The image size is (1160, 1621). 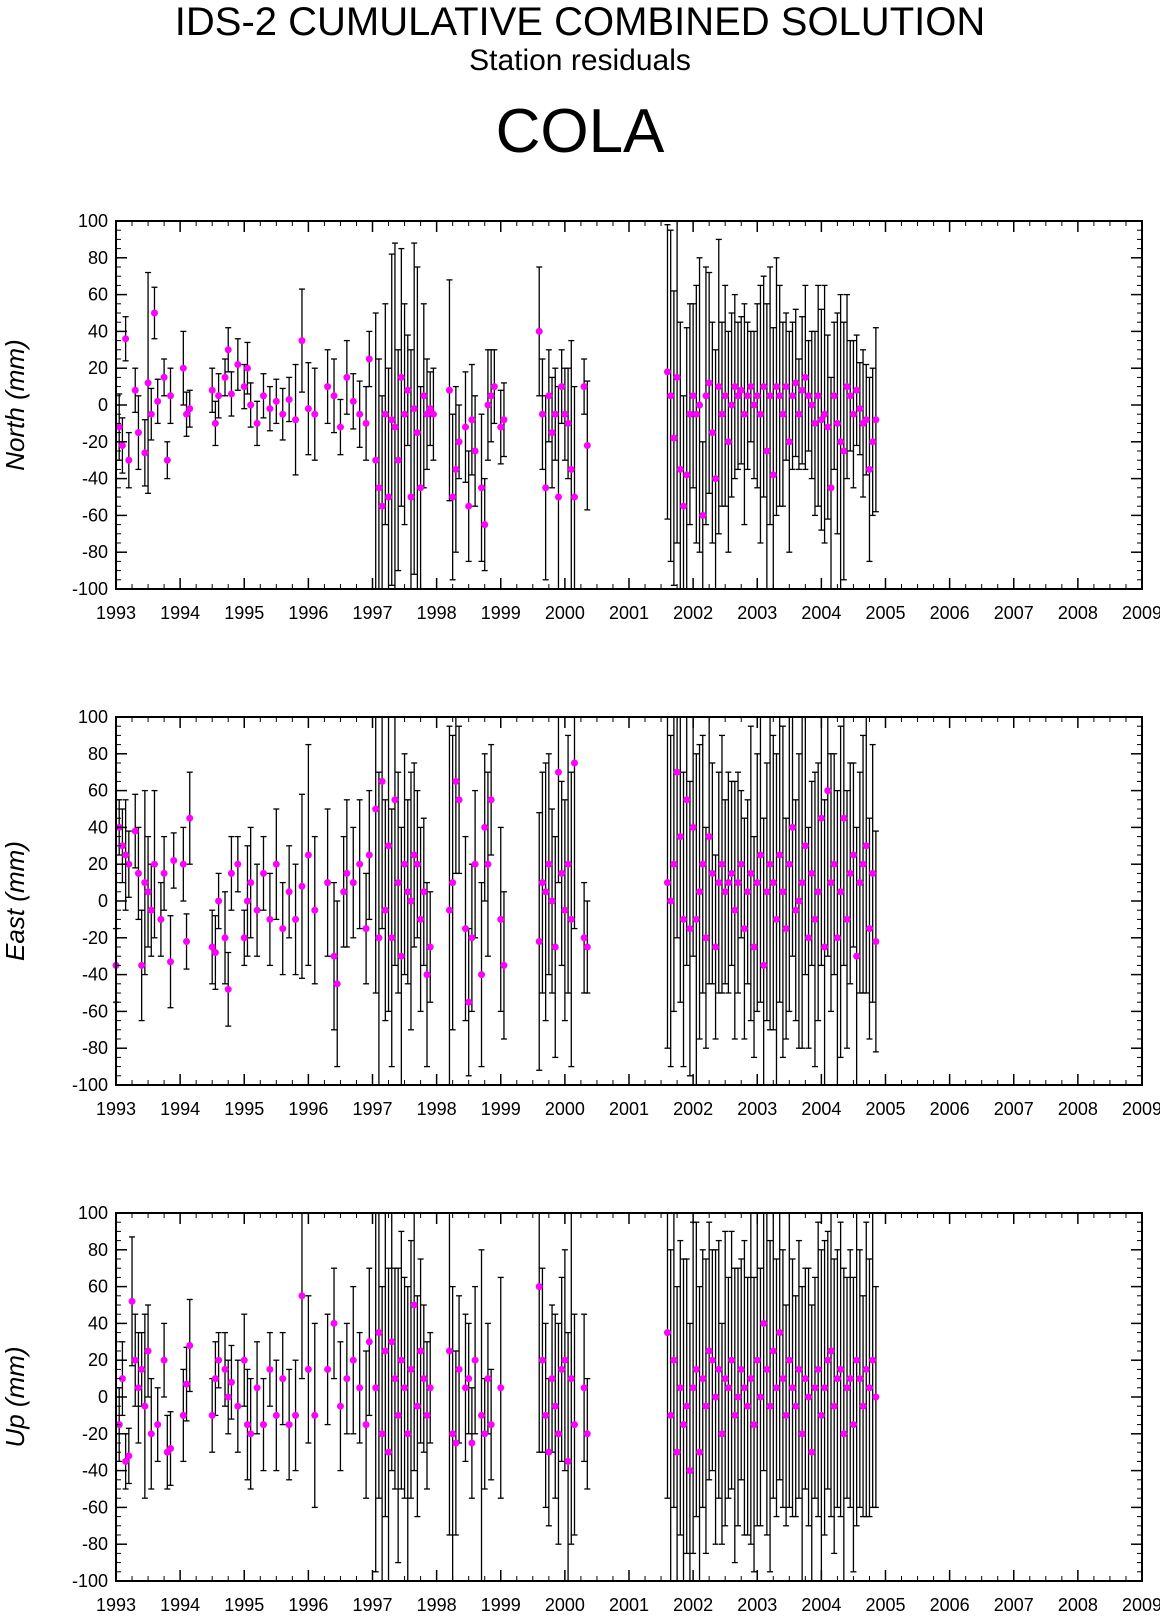 What do you see at coordinates (501, 1605) in the screenshot?
I see `x-tick-label: 1999` at bounding box center [501, 1605].